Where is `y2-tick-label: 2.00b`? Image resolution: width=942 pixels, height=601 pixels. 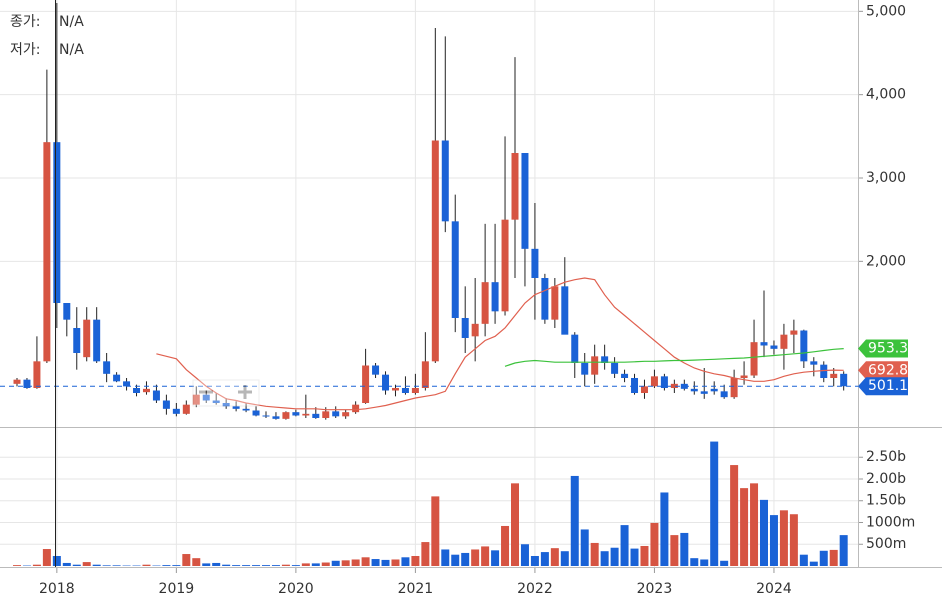 y2-tick-label: 2.00b is located at coordinates (886, 479).